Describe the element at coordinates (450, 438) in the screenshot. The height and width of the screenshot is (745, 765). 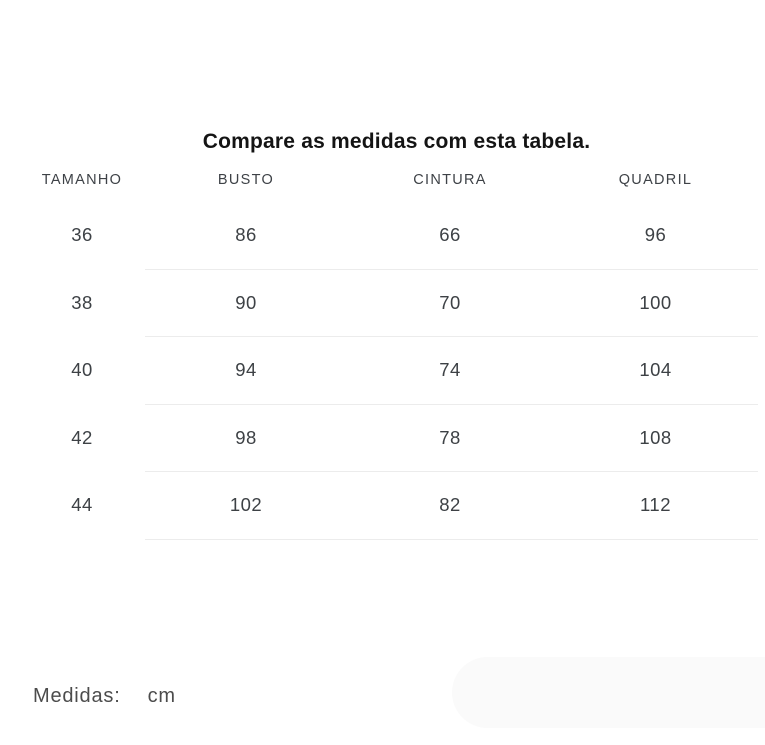
I see `cintura-value: 78` at that location.